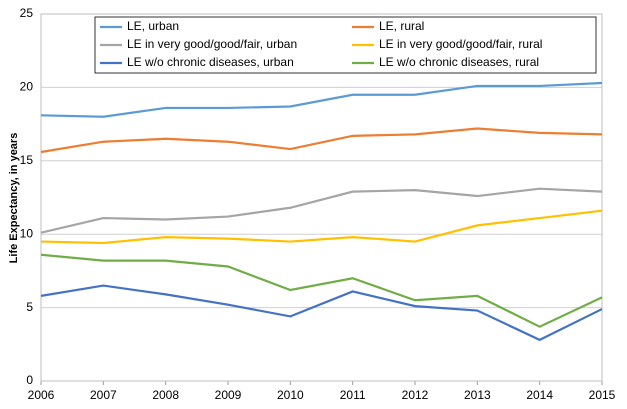 This screenshot has height=409, width=627. I want to click on x-tick-label: 2008, so click(165, 395).